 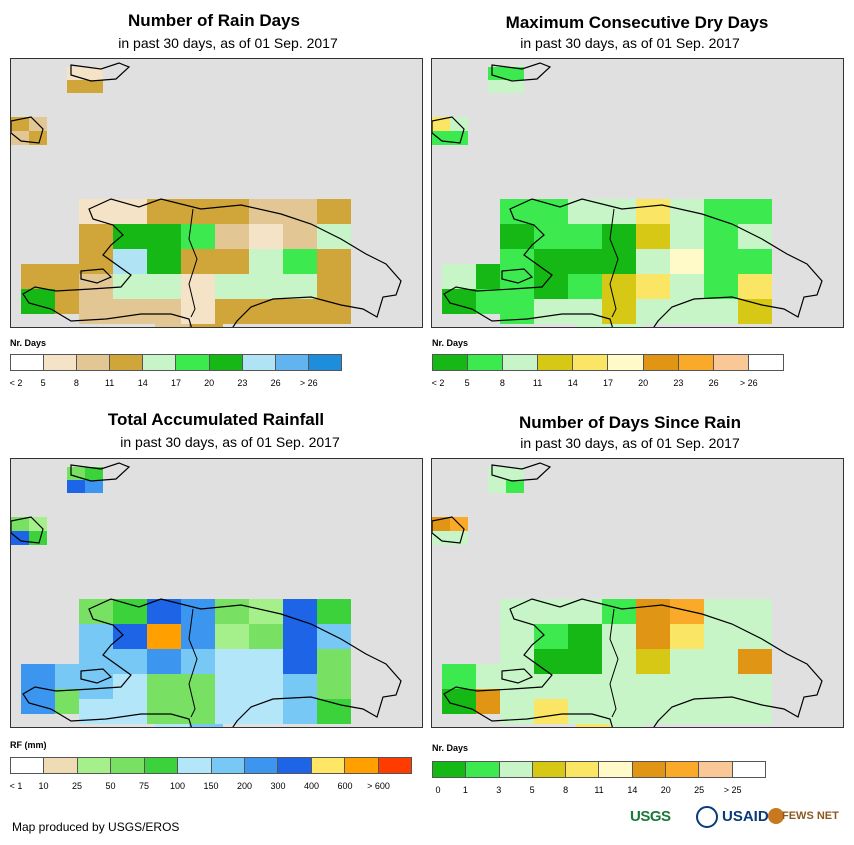 I want to click on panel-3-legend-title: RF (mm), so click(x=28, y=745).